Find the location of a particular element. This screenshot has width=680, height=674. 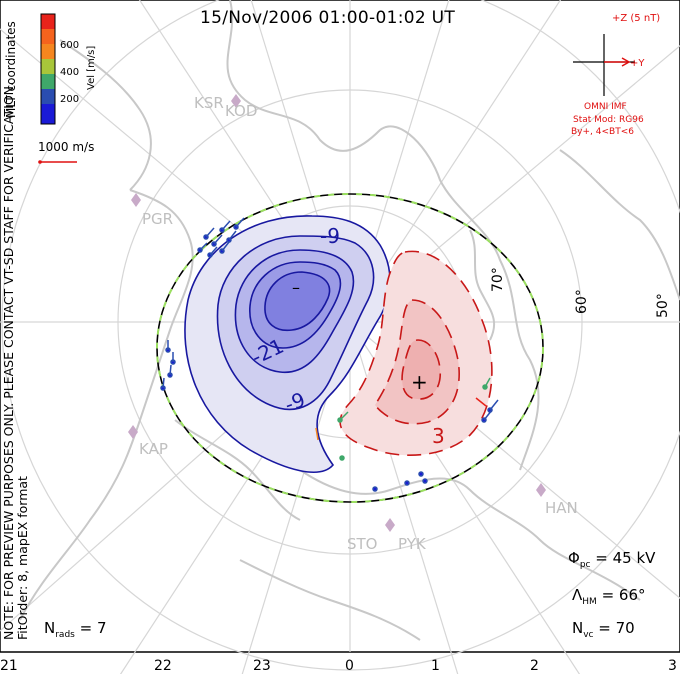

negative-extremum-marker: – is located at coordinates (296, 287).